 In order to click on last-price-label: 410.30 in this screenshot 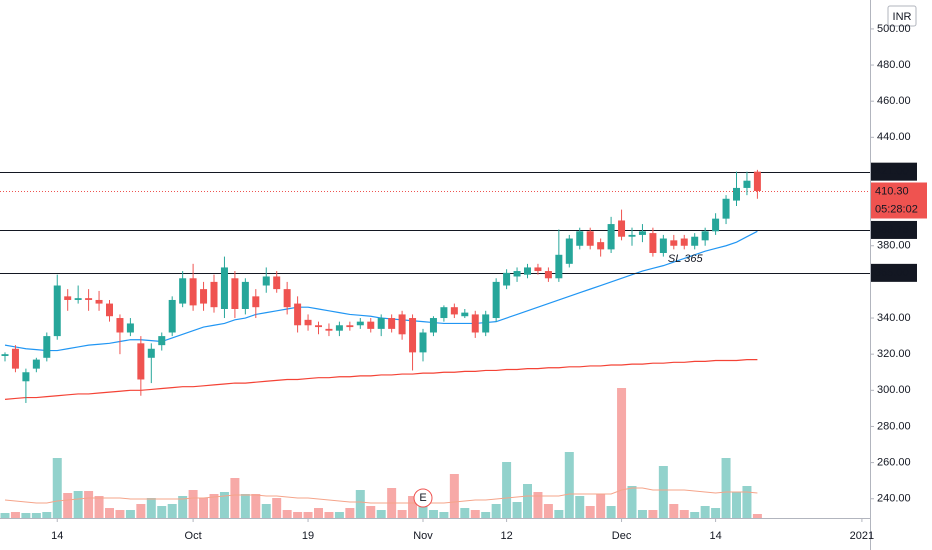, I will do `click(892, 191)`.